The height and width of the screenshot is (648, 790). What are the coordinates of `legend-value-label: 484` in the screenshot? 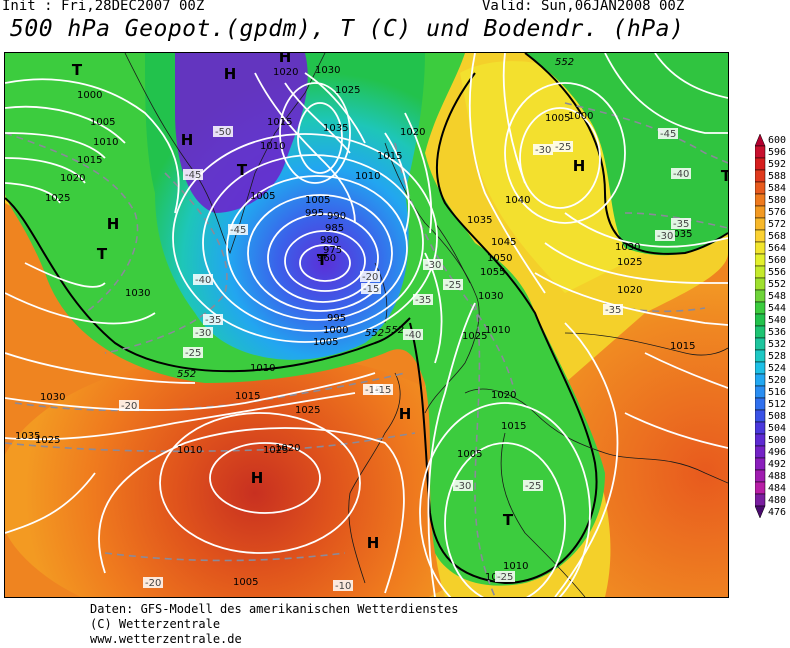 It's located at (777, 488).